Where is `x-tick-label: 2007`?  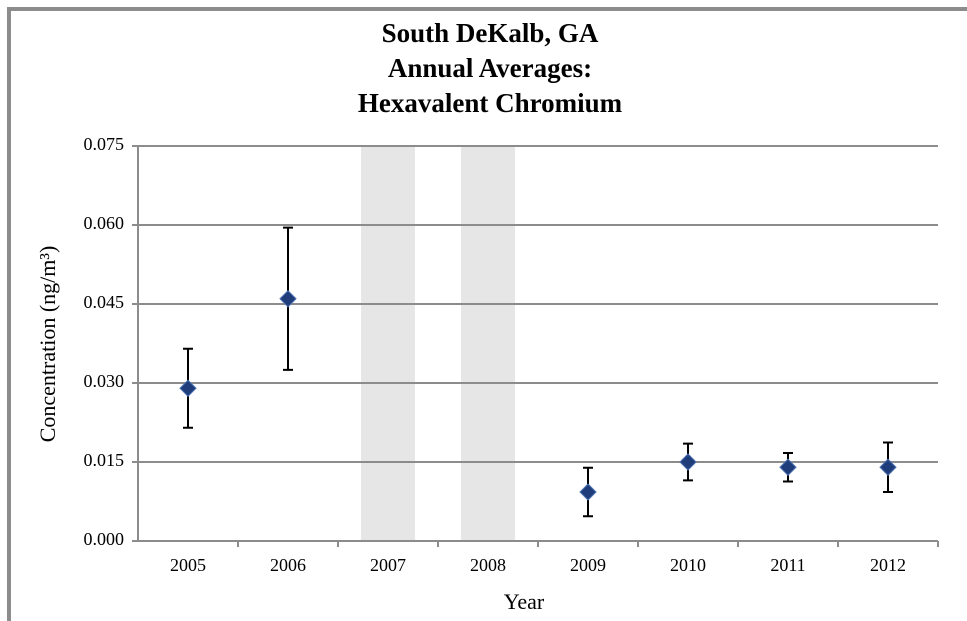
x-tick-label: 2007 is located at coordinates (388, 565).